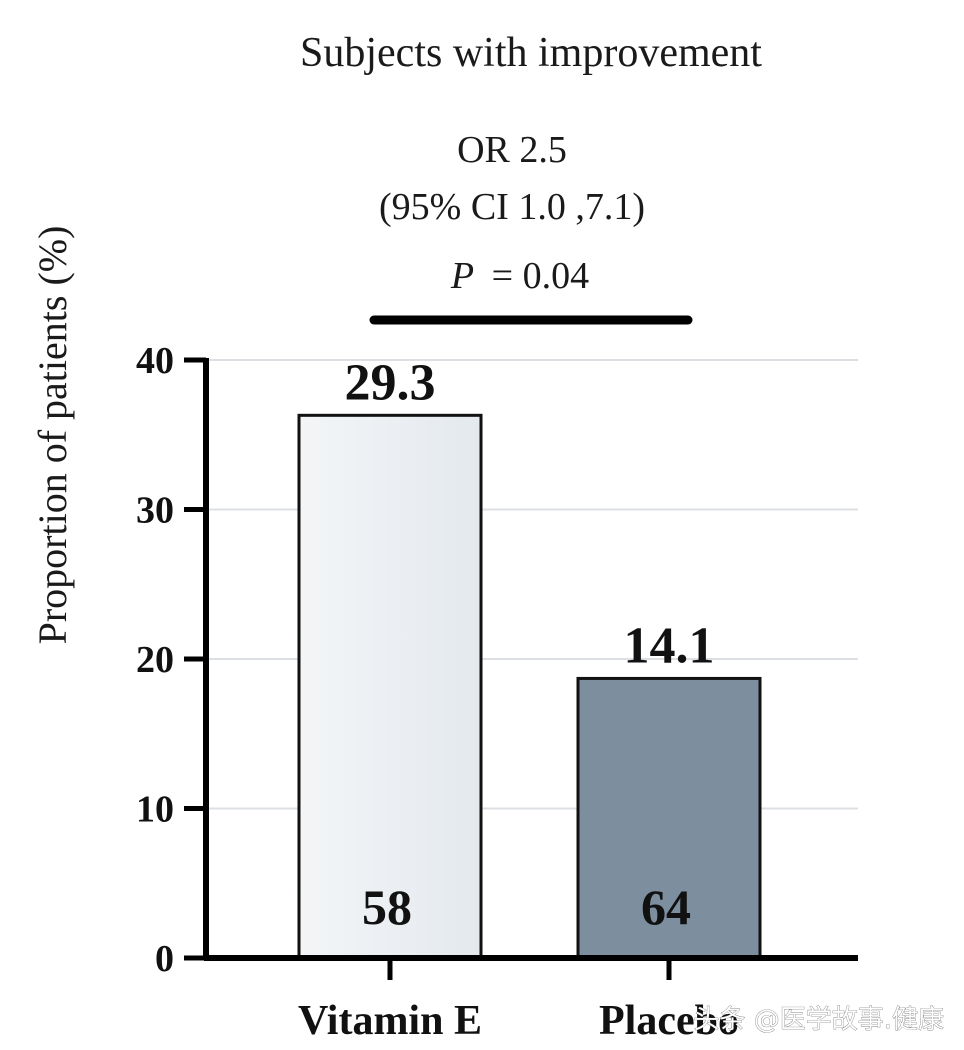  Describe the element at coordinates (390, 1021) in the screenshot. I see `x-category-label: Vitamin E` at that location.